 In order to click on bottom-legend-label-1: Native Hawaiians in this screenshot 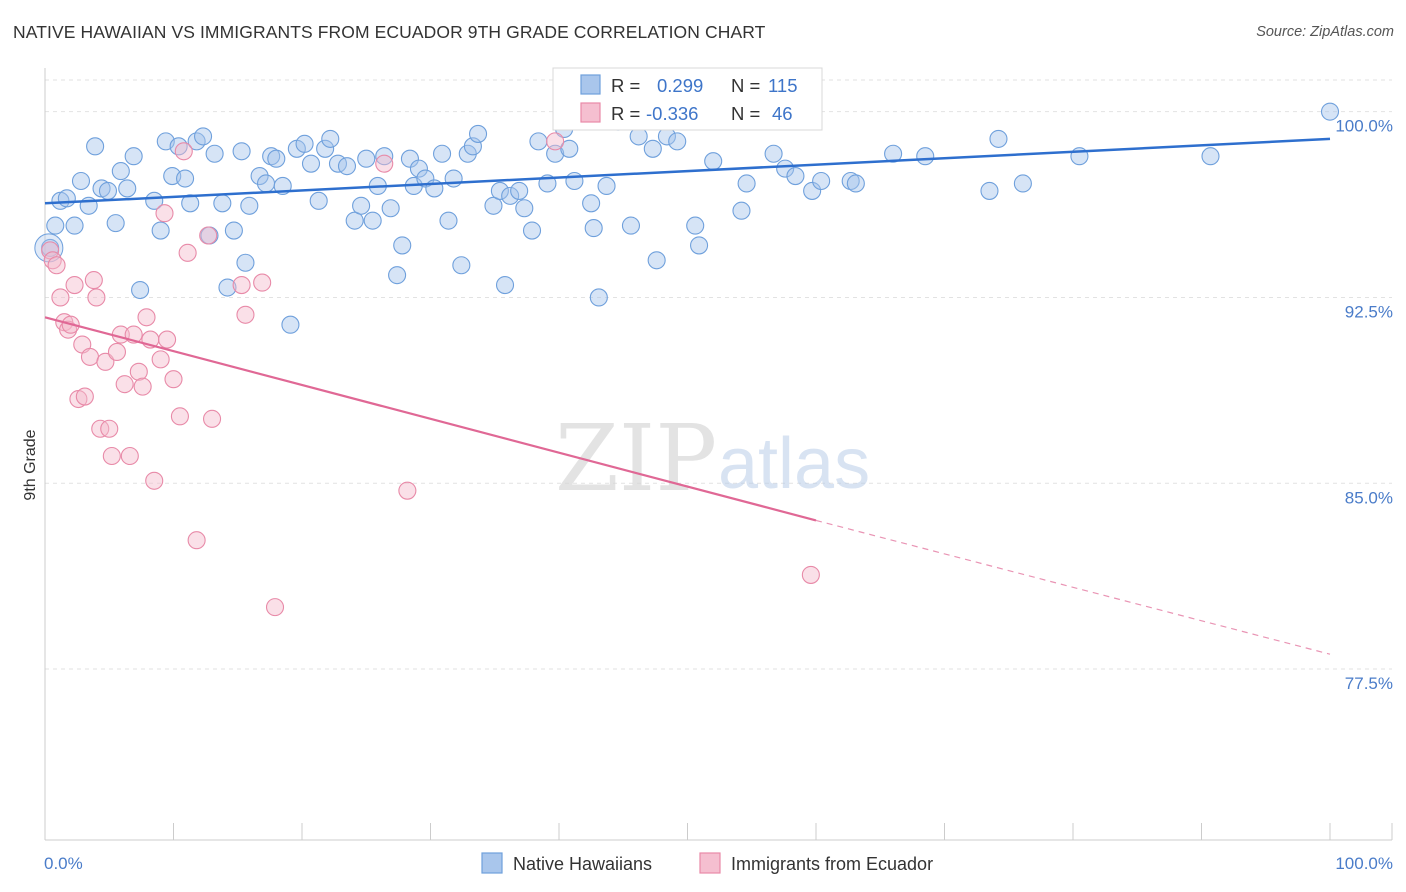, I will do `click(582, 864)`.